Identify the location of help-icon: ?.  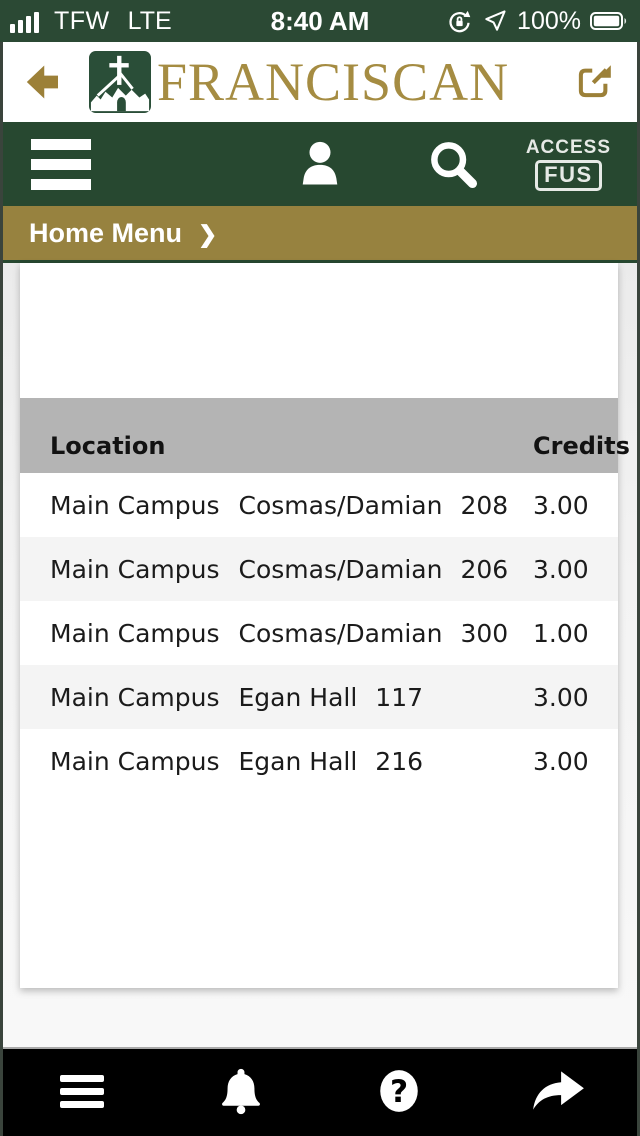
(399, 1091).